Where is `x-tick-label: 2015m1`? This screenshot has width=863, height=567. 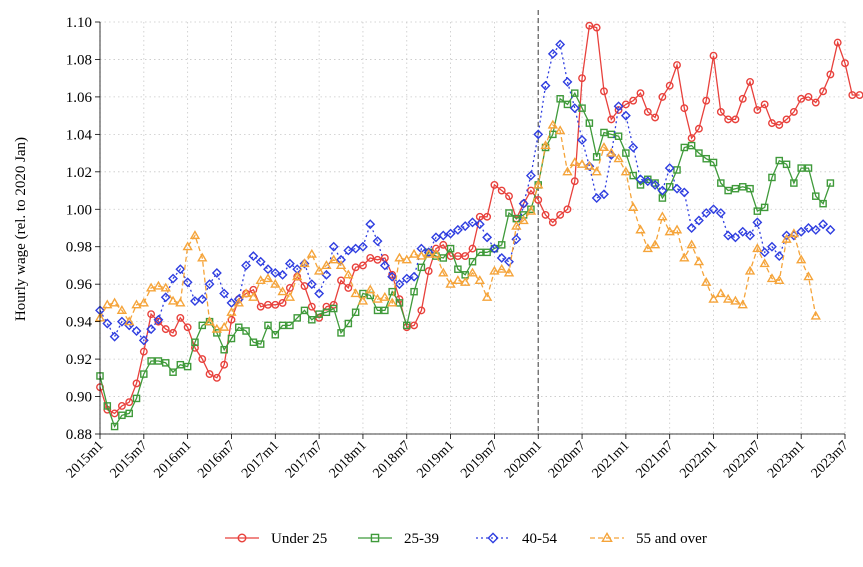
x-tick-label: 2015m1 is located at coordinates (85, 459).